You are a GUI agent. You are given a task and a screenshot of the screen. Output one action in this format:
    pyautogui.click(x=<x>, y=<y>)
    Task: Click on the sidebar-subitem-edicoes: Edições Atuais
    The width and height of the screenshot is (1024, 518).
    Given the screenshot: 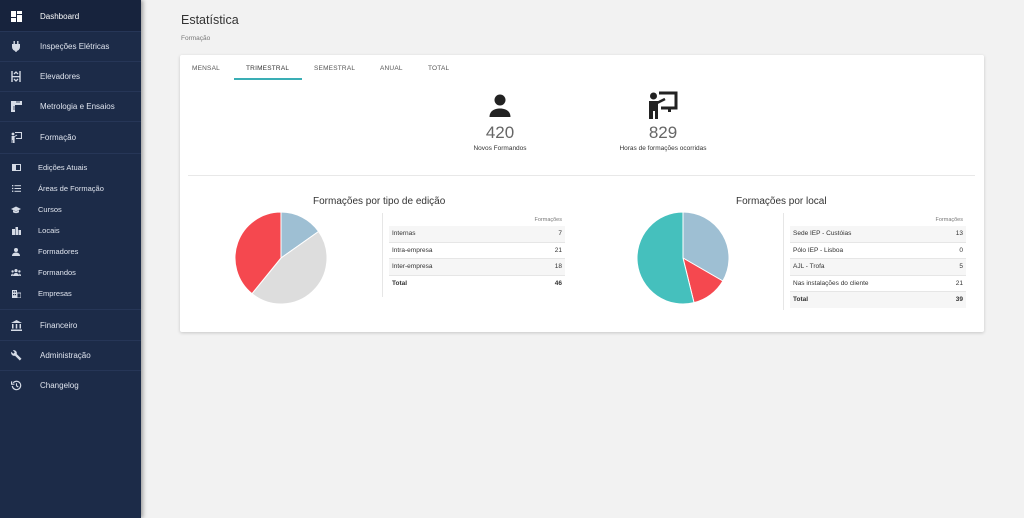 What is the action you would take?
    pyautogui.click(x=70, y=167)
    